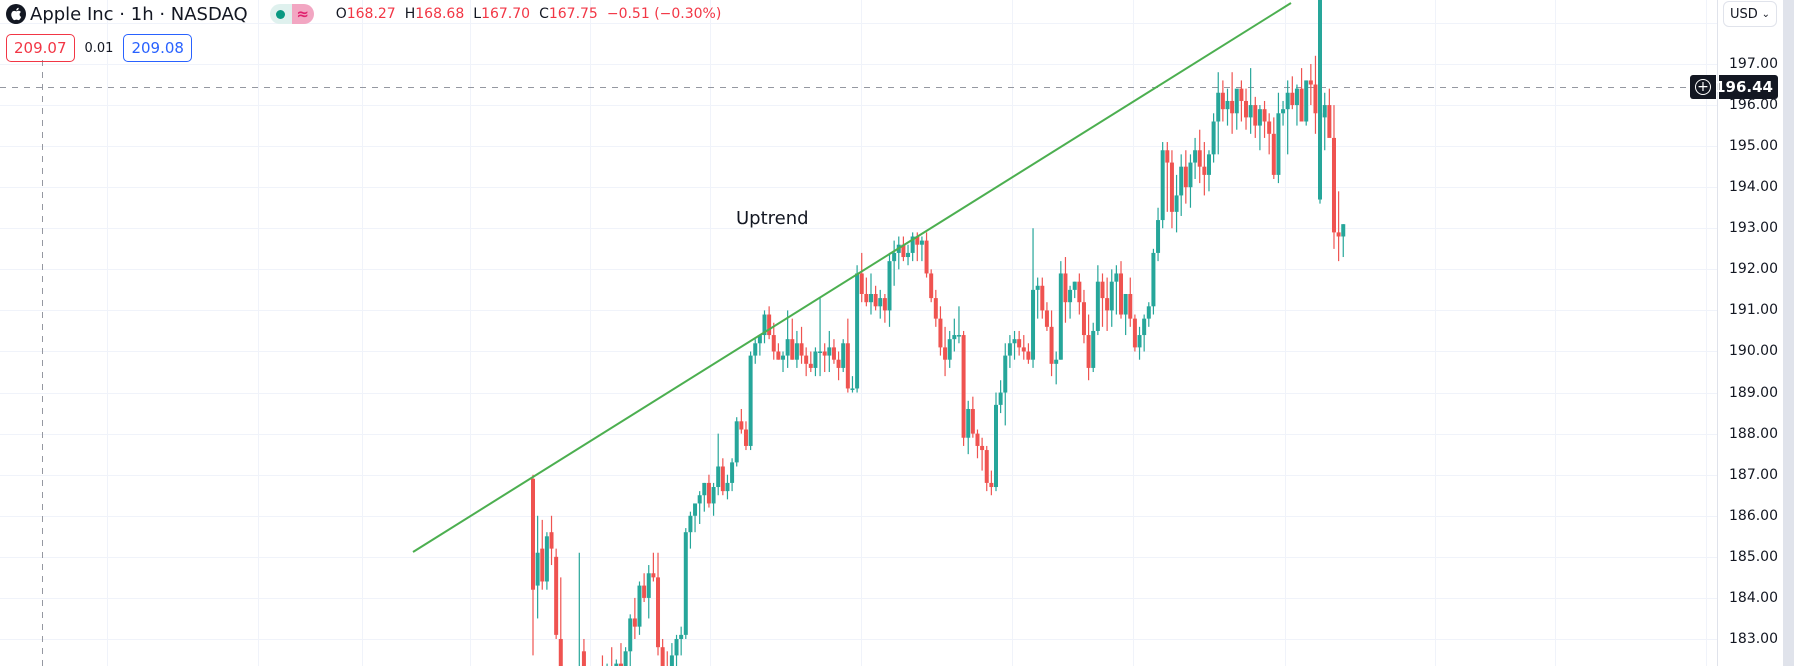 This screenshot has height=666, width=1794. Describe the element at coordinates (1753, 515) in the screenshot. I see `price-tick: 186.00` at that location.